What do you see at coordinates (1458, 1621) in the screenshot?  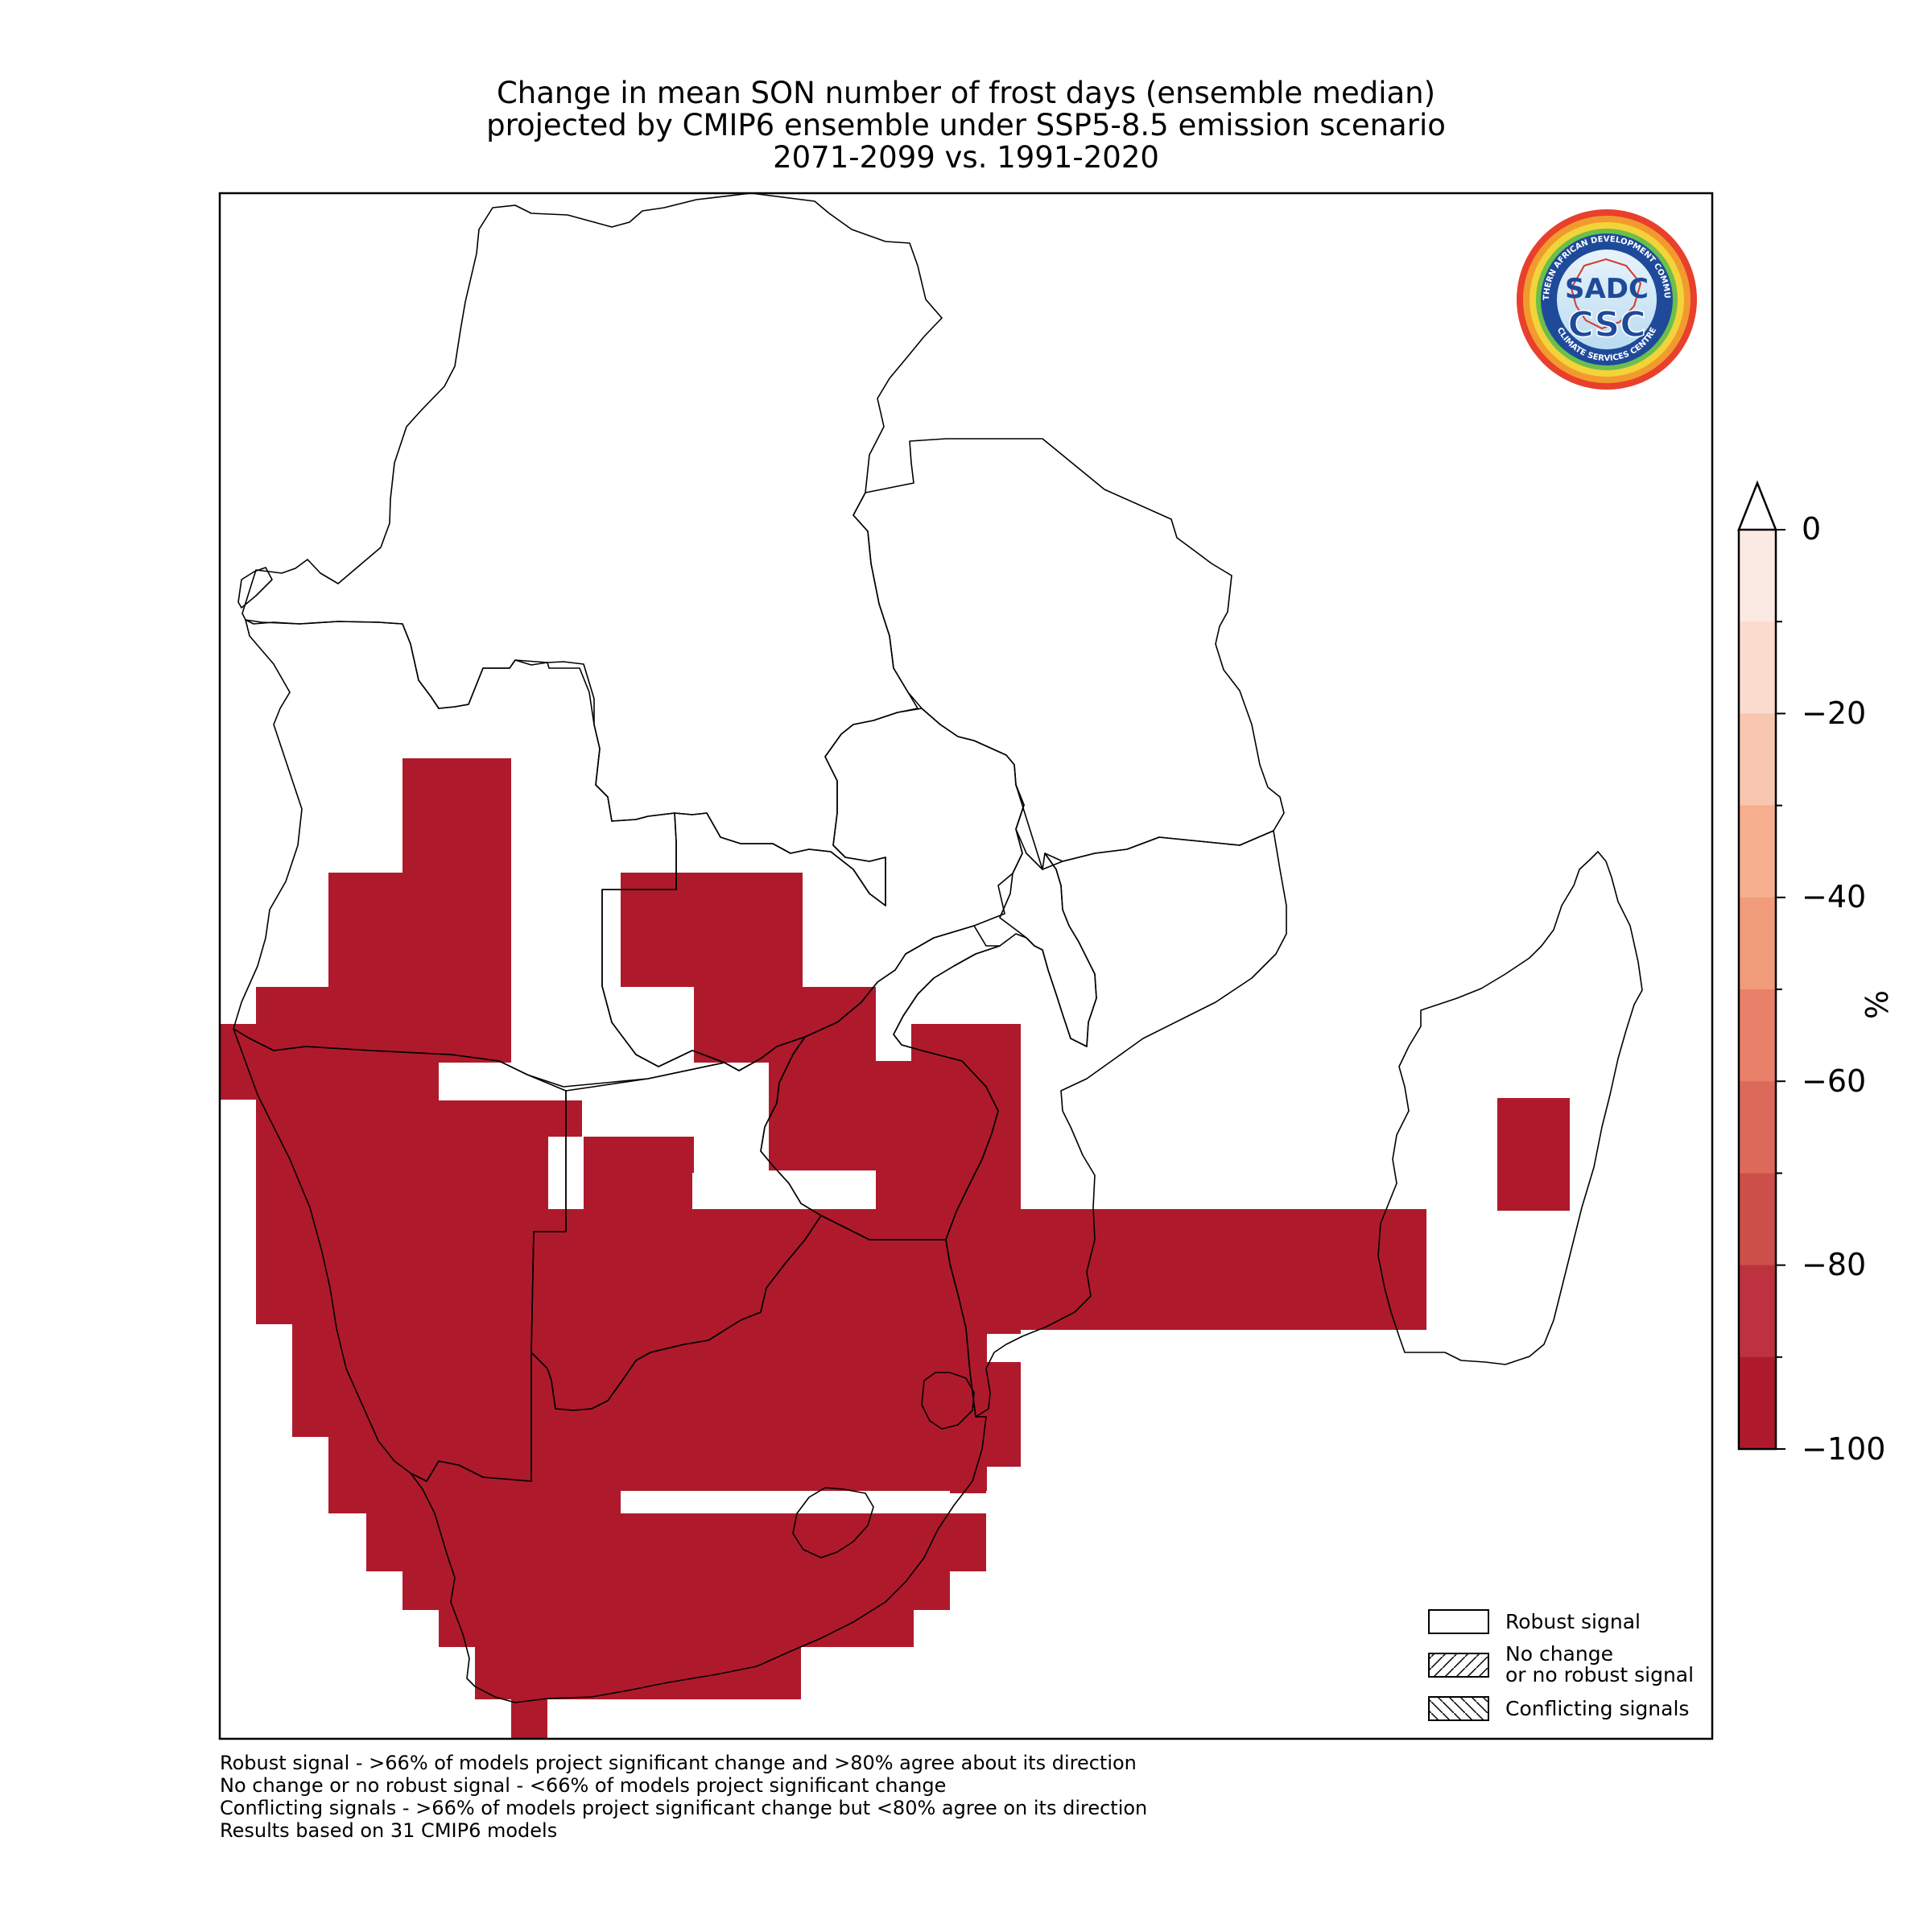 I see `legend-box-robust` at bounding box center [1458, 1621].